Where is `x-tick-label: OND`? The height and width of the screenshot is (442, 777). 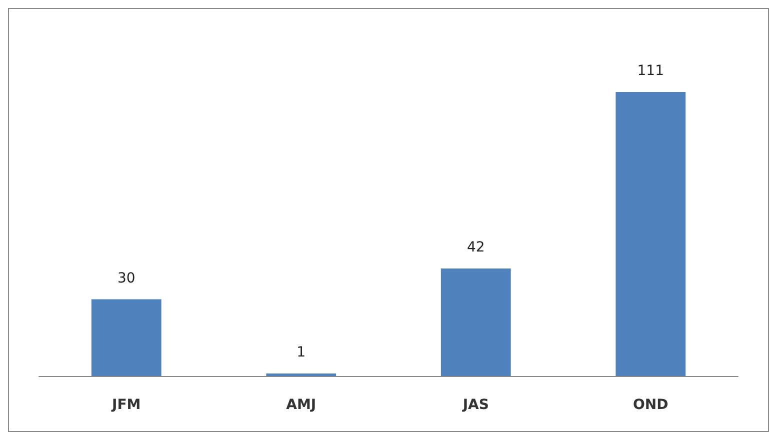 x-tick-label: OND is located at coordinates (650, 405).